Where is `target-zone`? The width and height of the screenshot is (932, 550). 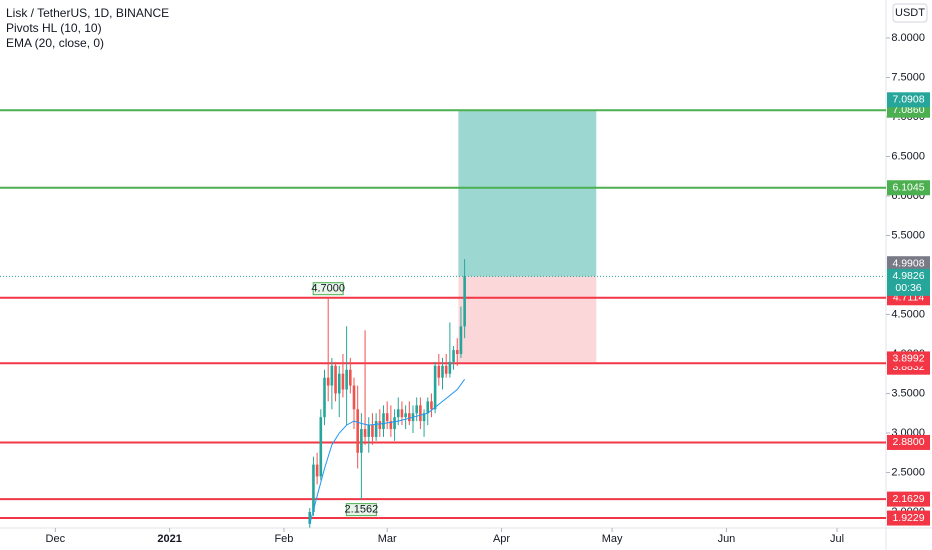
target-zone is located at coordinates (527, 193).